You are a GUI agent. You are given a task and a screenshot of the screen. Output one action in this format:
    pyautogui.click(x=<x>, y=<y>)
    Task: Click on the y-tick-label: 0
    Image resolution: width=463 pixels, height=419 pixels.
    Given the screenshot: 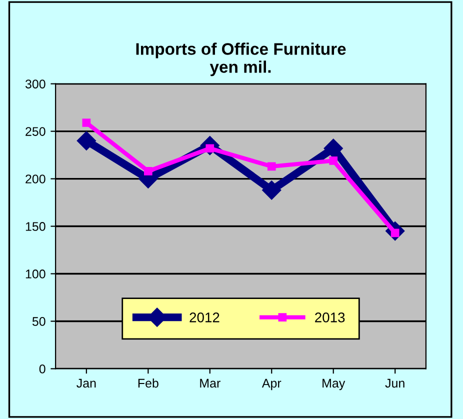 What is the action you would take?
    pyautogui.click(x=42, y=369)
    